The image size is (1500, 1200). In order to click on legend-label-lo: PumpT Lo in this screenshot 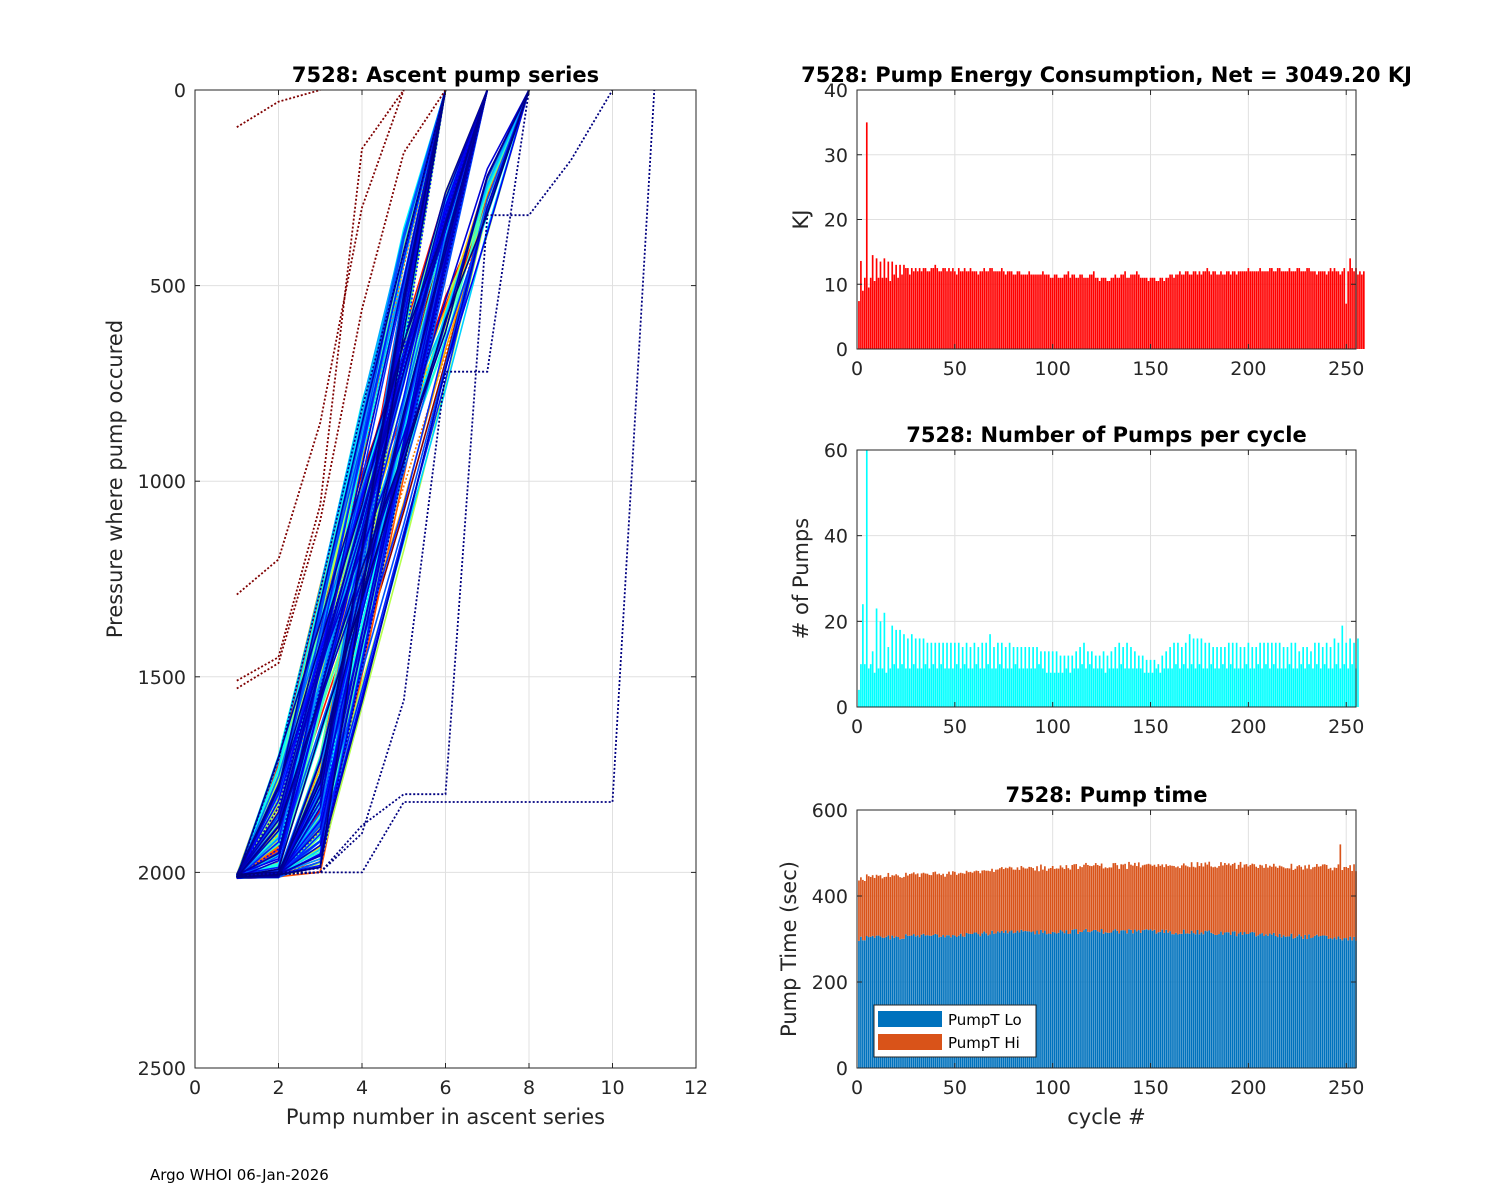, I will do `click(985, 1020)`.